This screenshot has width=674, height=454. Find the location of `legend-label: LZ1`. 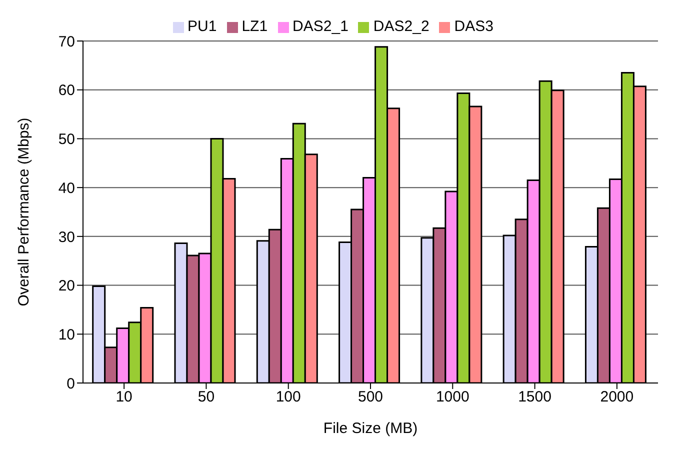

legend-label: LZ1 is located at coordinates (255, 26).